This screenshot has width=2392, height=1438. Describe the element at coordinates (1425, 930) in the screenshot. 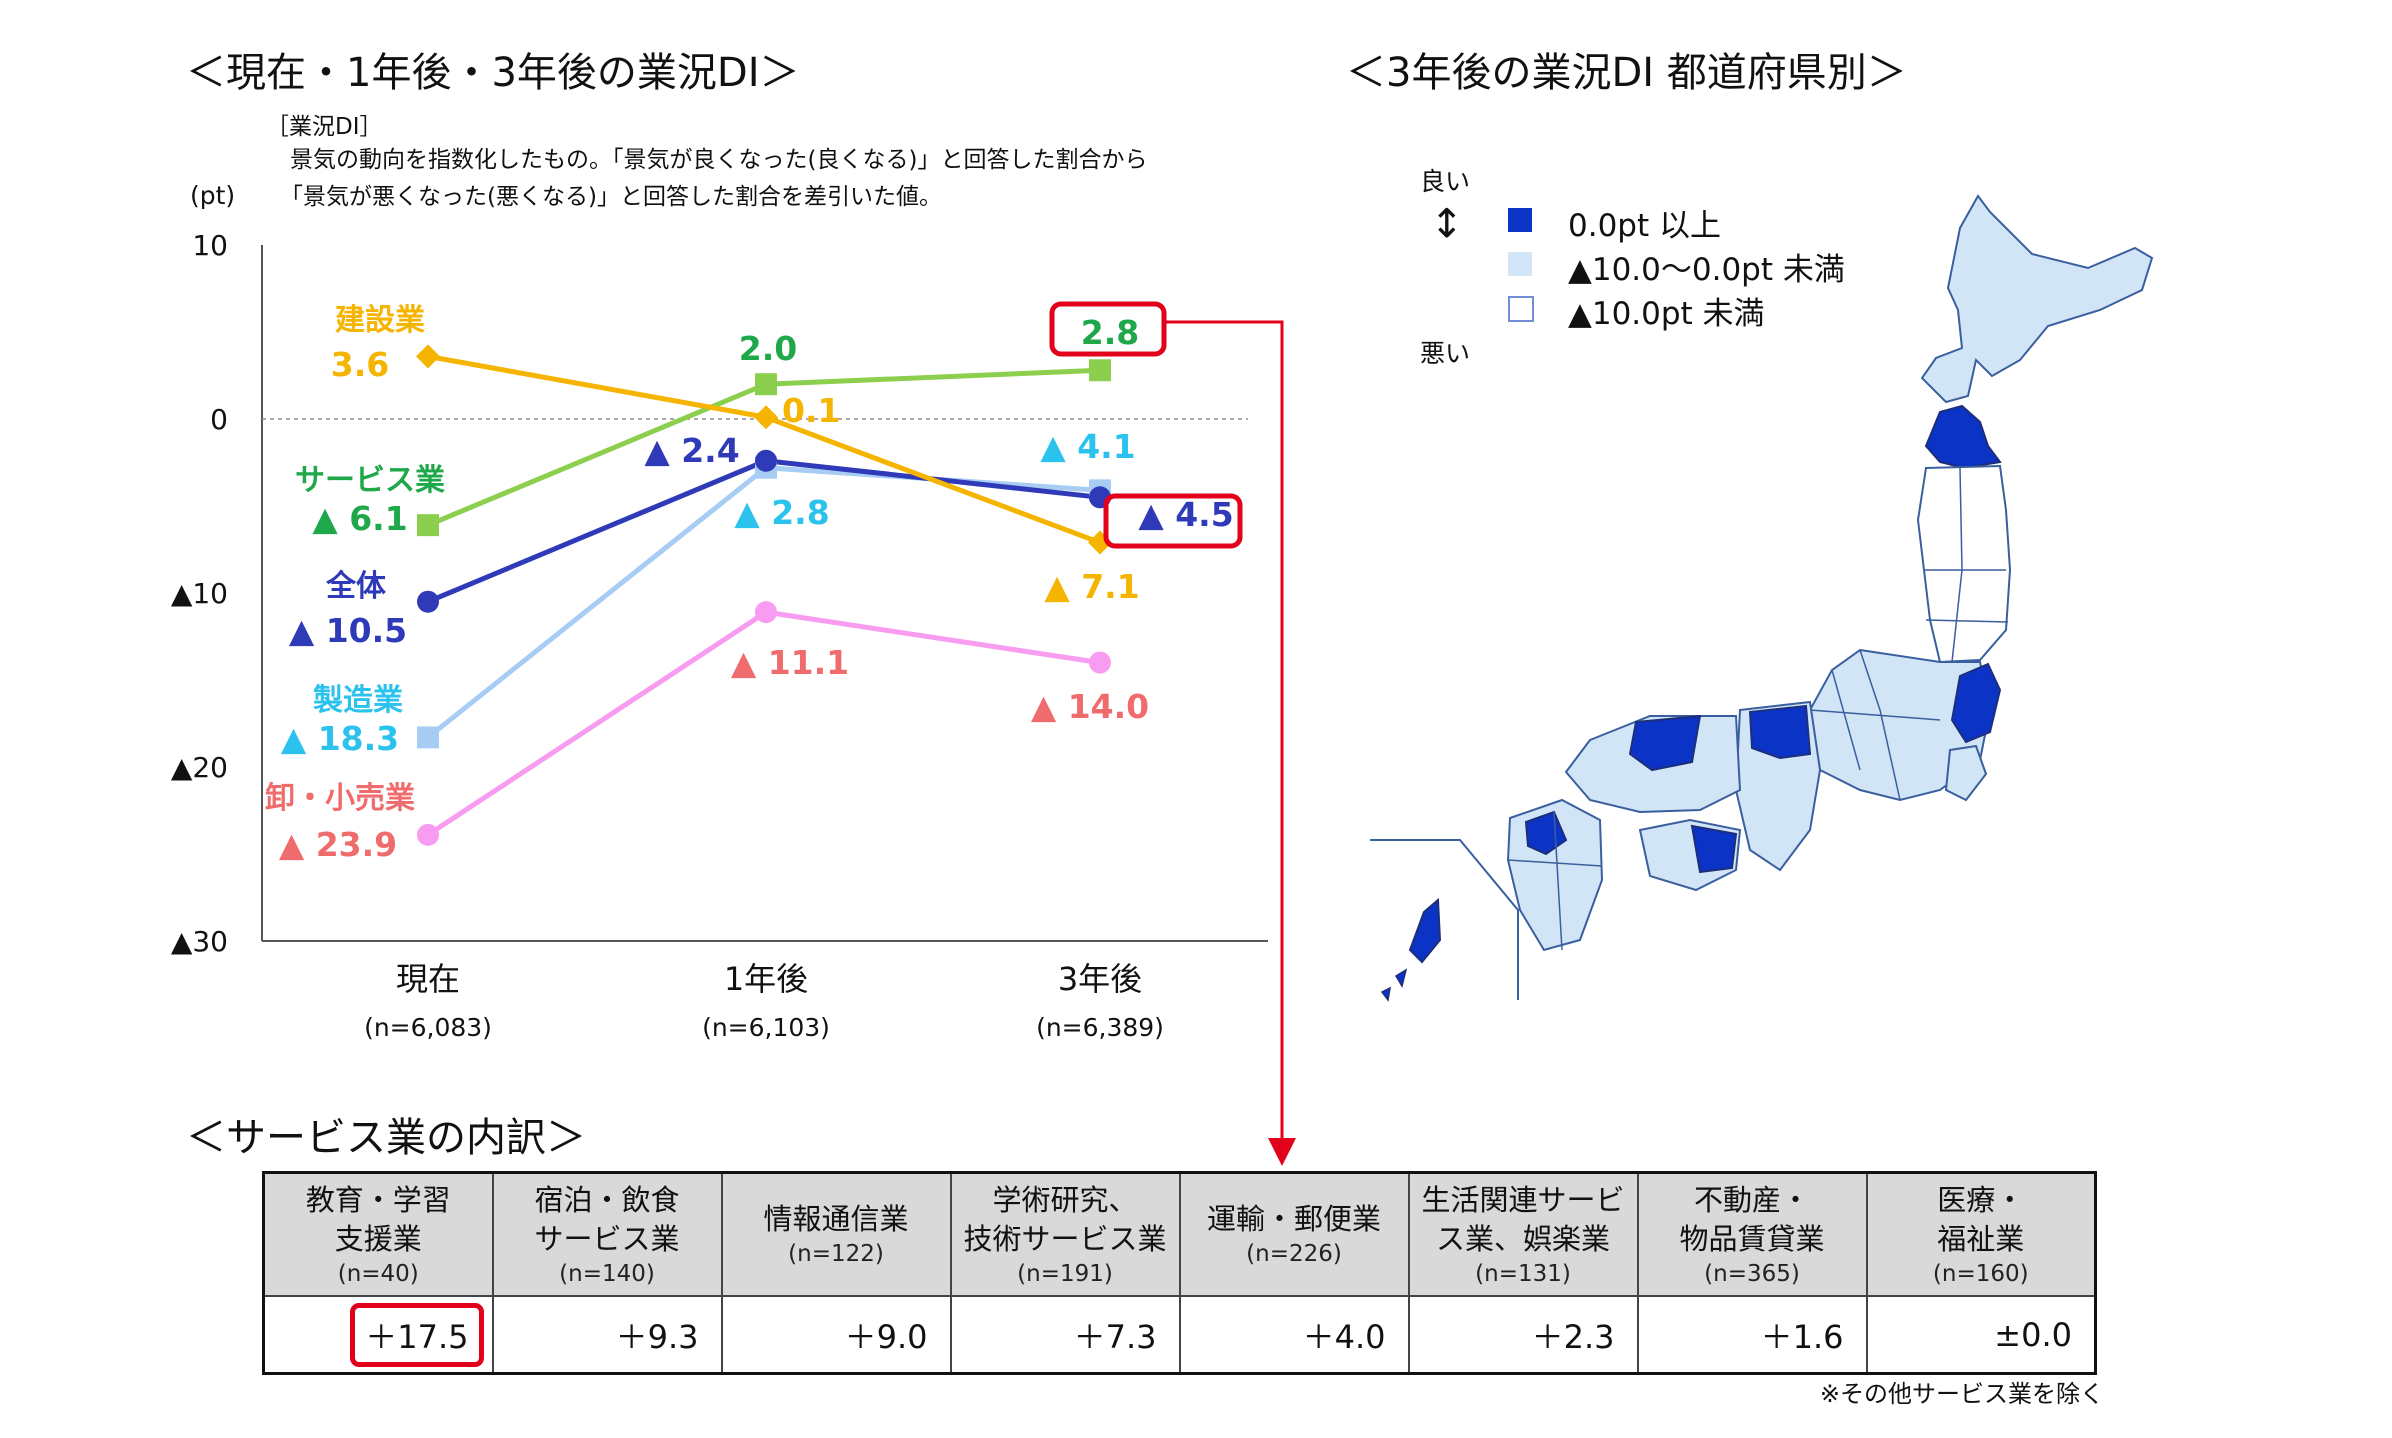

I see `map-okinawa` at that location.